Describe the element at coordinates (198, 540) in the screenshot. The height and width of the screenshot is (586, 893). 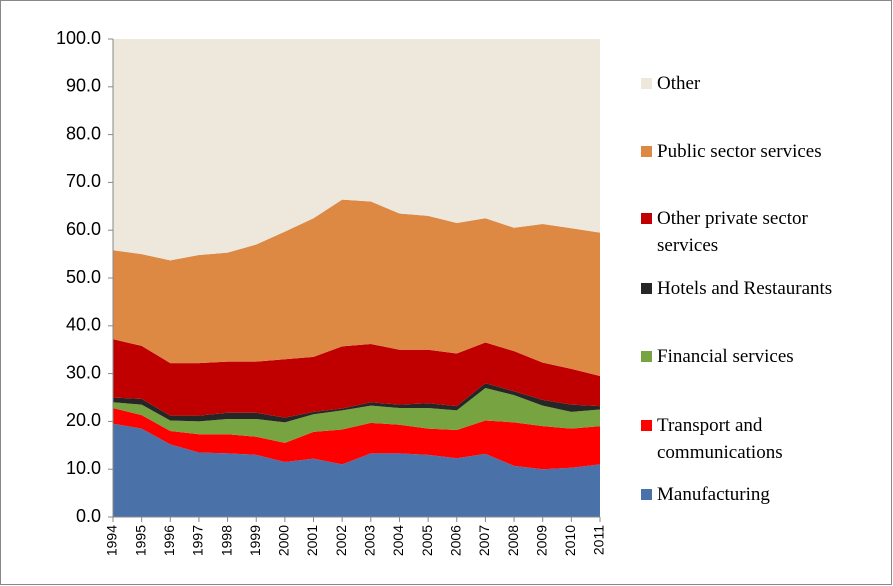
I see `x-tick-label: 1997` at that location.